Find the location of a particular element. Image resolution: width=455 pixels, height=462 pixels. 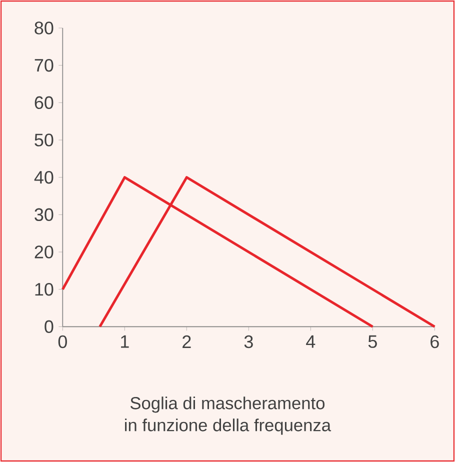

y-tick-label: 10 is located at coordinates (44, 289).